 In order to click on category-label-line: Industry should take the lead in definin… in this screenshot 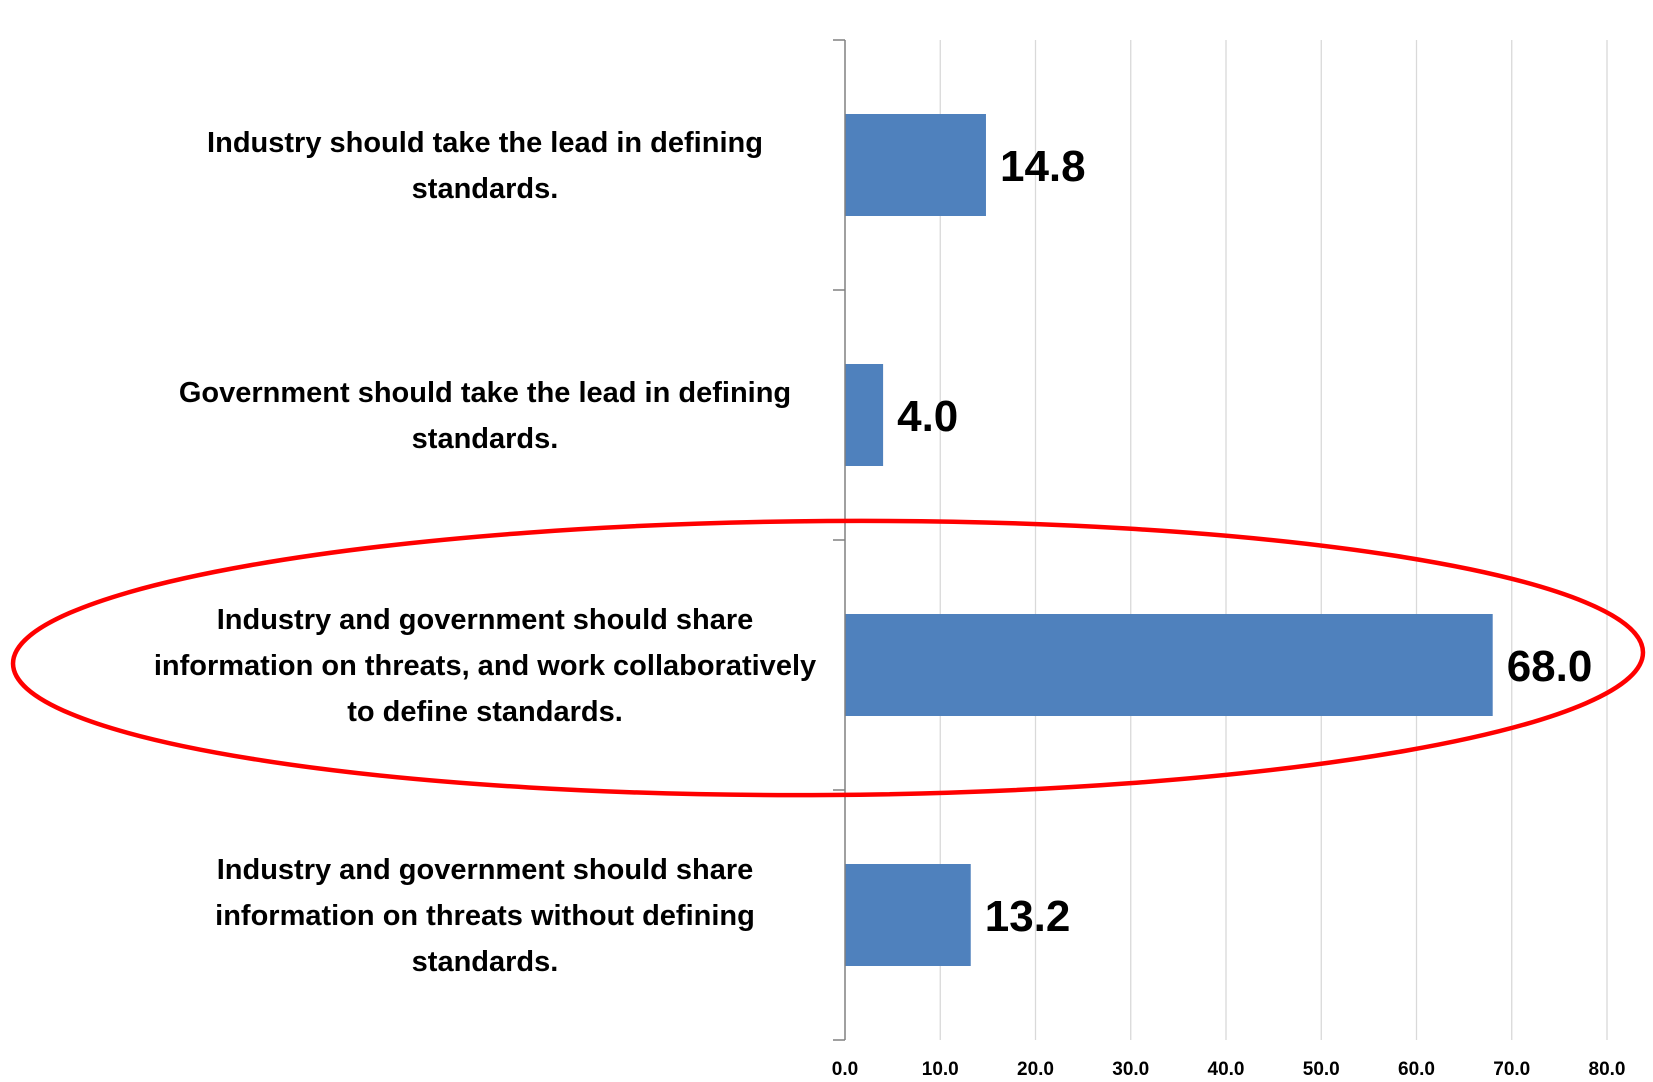, I will do `click(485, 143)`.